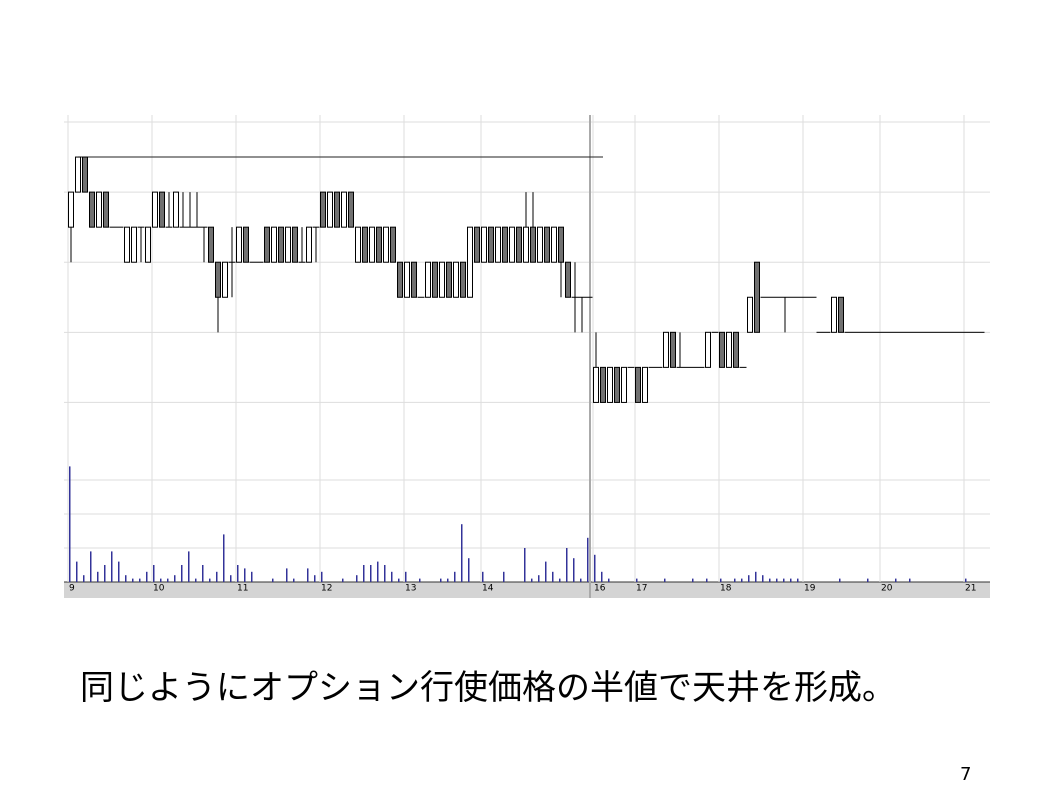 Image resolution: width=1058 pixels, height=794 pixels. Describe the element at coordinates (966, 774) in the screenshot. I see `page-number: 7` at that location.